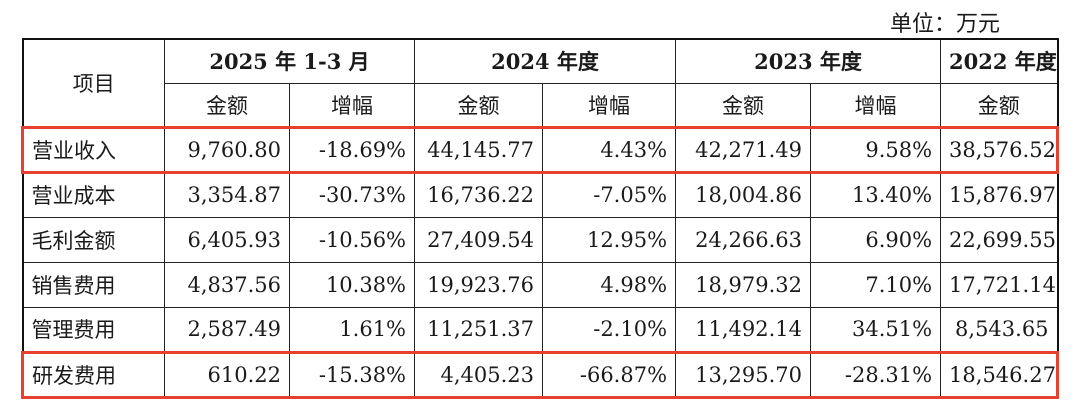 The height and width of the screenshot is (415, 1080). What do you see at coordinates (743, 374) in the screenshot?
I see `amount-cell: 13,295.70` at bounding box center [743, 374].